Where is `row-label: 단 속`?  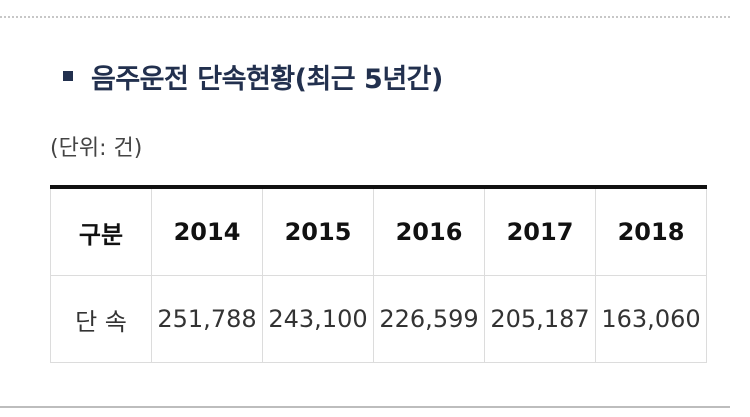
row-label: 단 속 is located at coordinates (101, 319).